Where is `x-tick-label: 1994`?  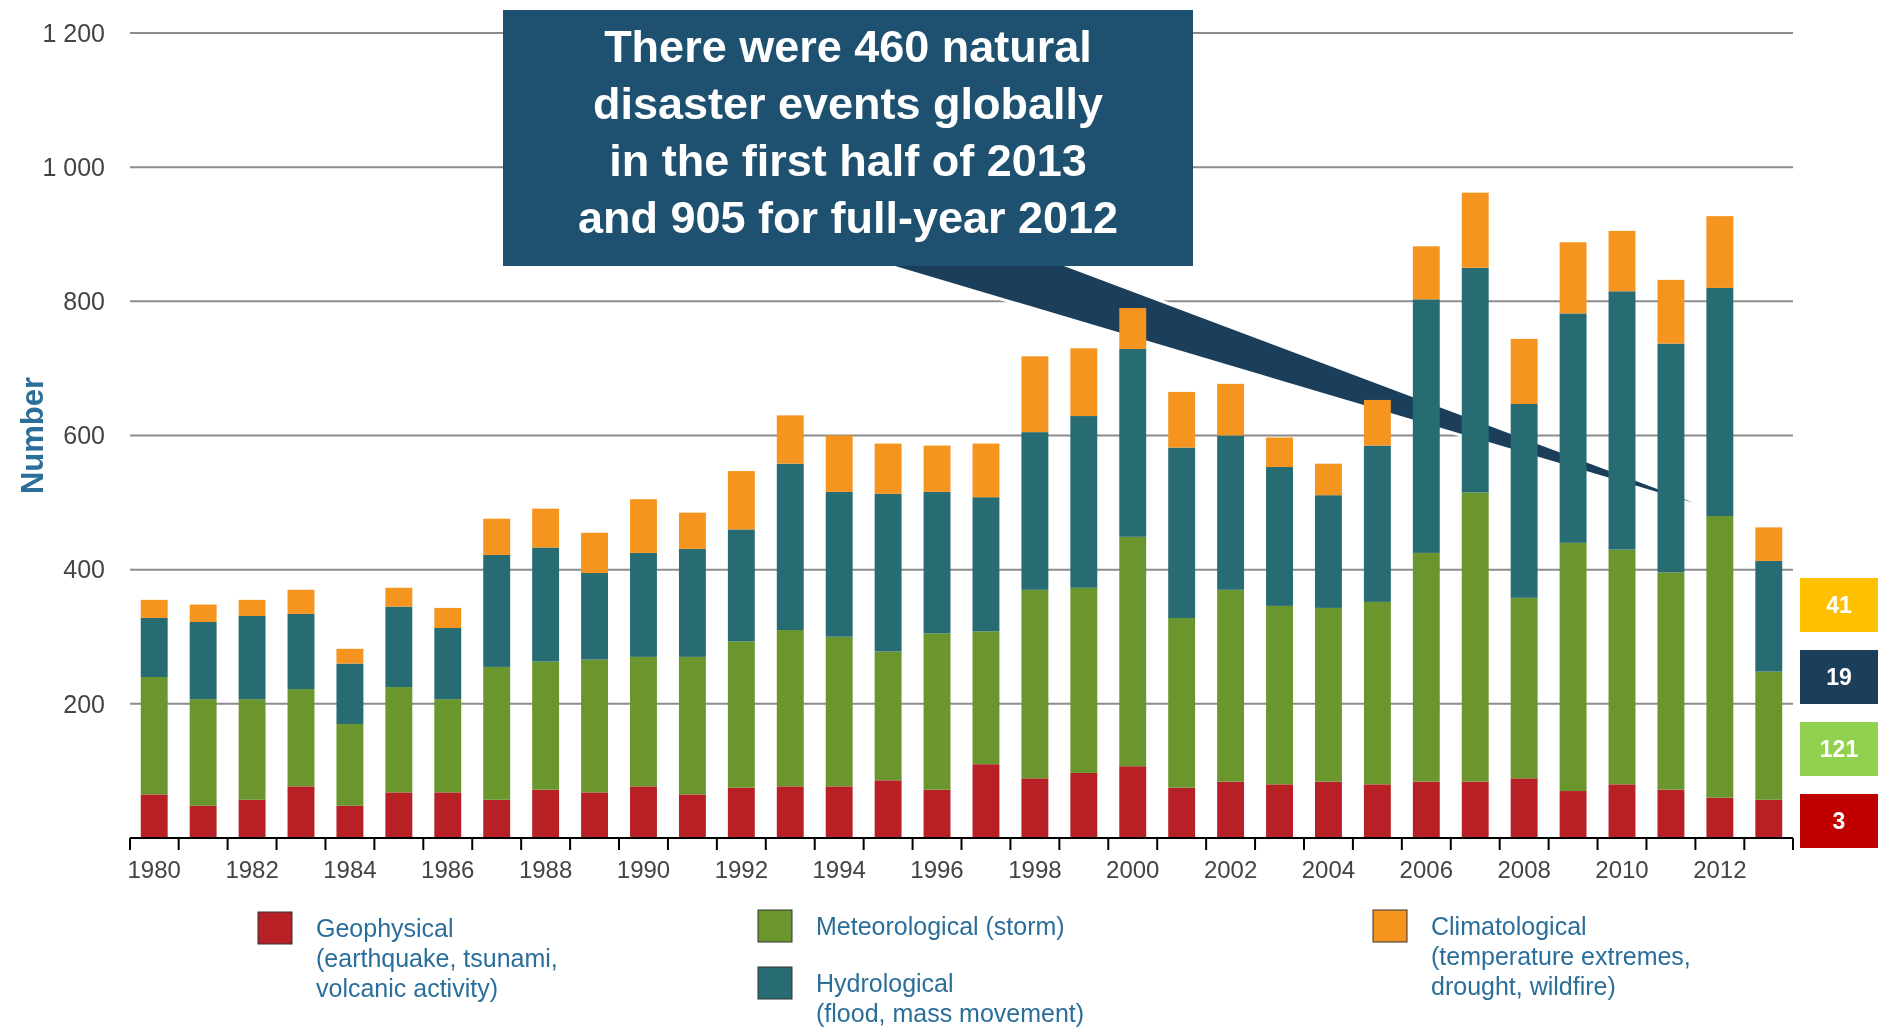 x-tick-label: 1994 is located at coordinates (839, 869).